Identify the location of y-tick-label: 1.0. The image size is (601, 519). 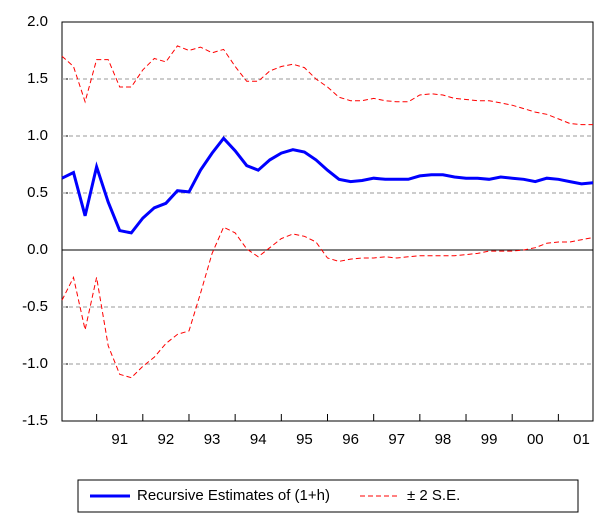
(37, 135).